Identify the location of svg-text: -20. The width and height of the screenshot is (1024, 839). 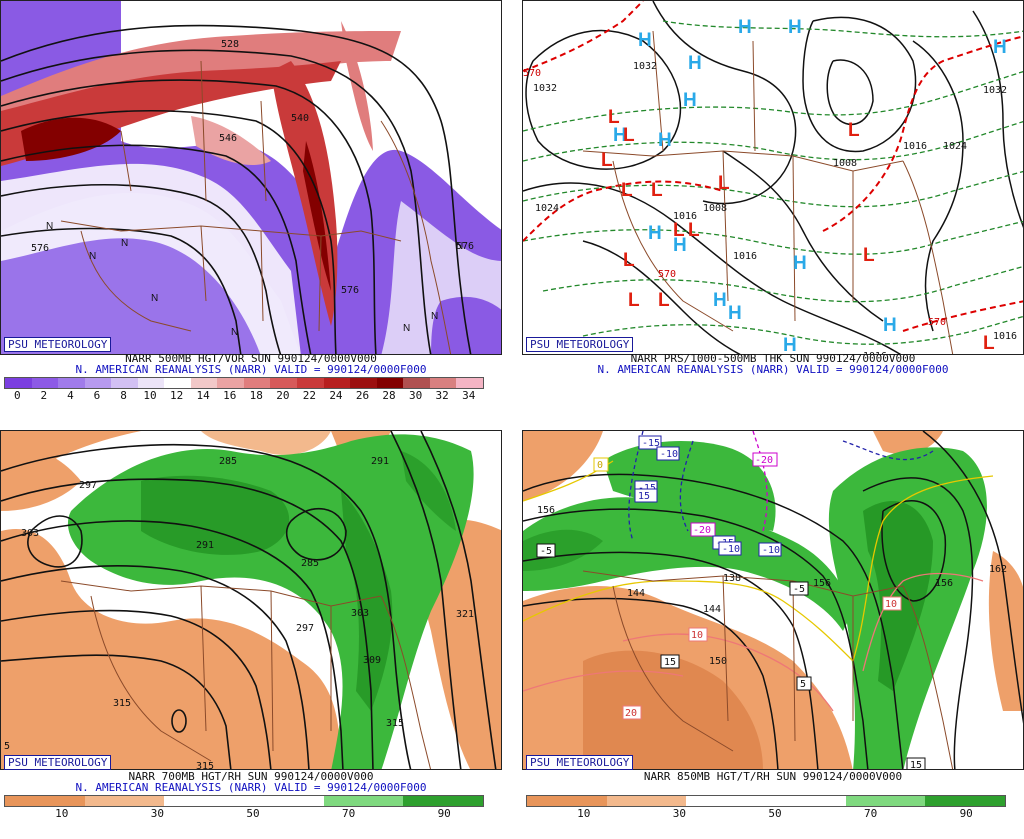
(702, 530).